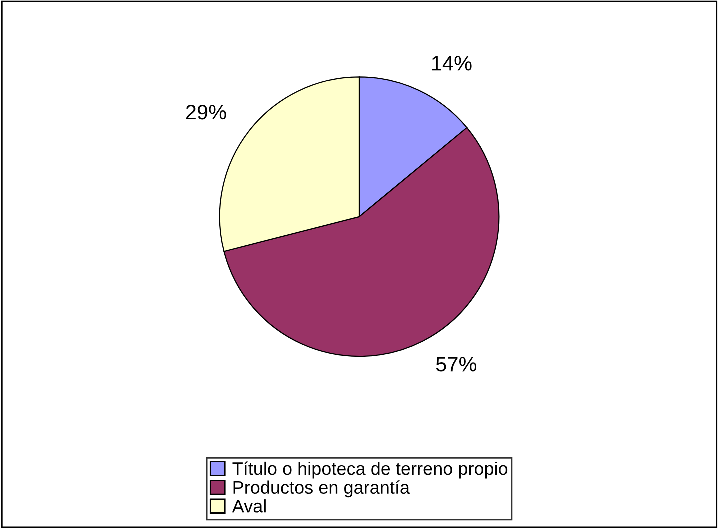 The image size is (719, 529). What do you see at coordinates (249, 506) in the screenshot?
I see `legend-label: Aval` at bounding box center [249, 506].